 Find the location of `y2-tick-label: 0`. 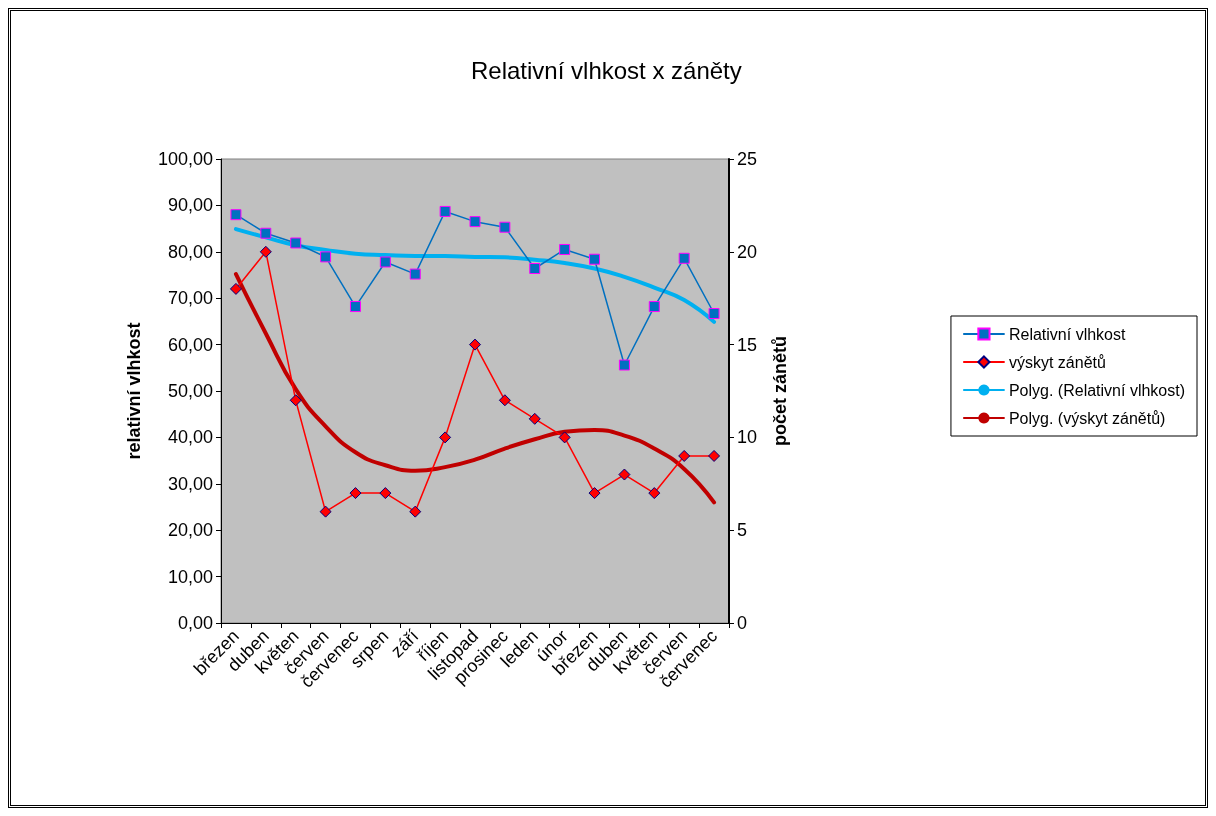

y2-tick-label: 0 is located at coordinates (742, 623).